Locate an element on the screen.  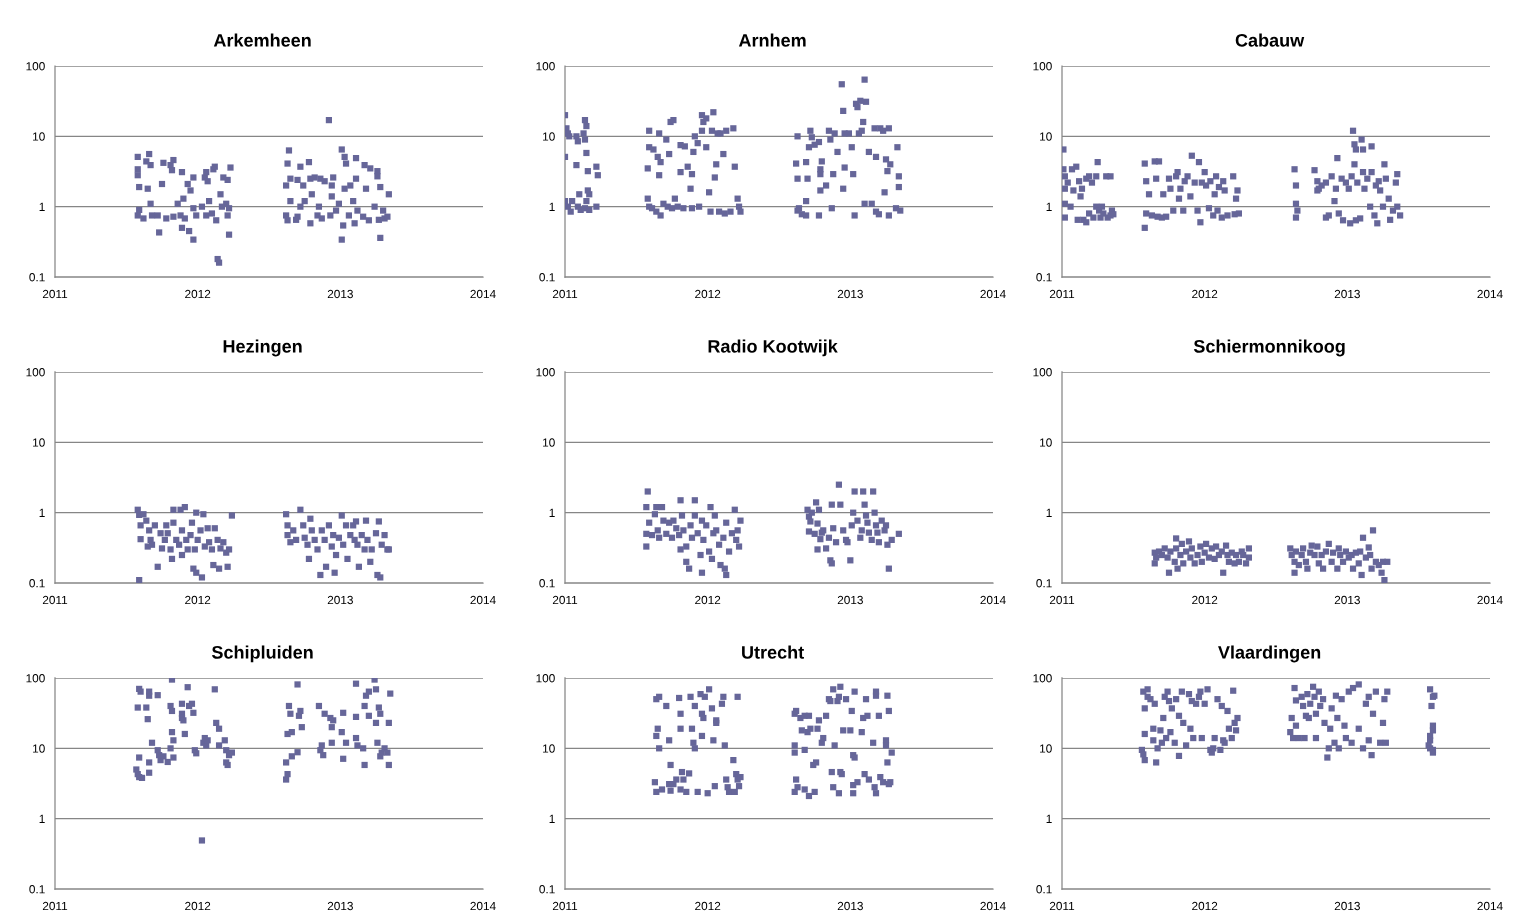
chart-title: Radio Kootwijk is located at coordinates (773, 348).